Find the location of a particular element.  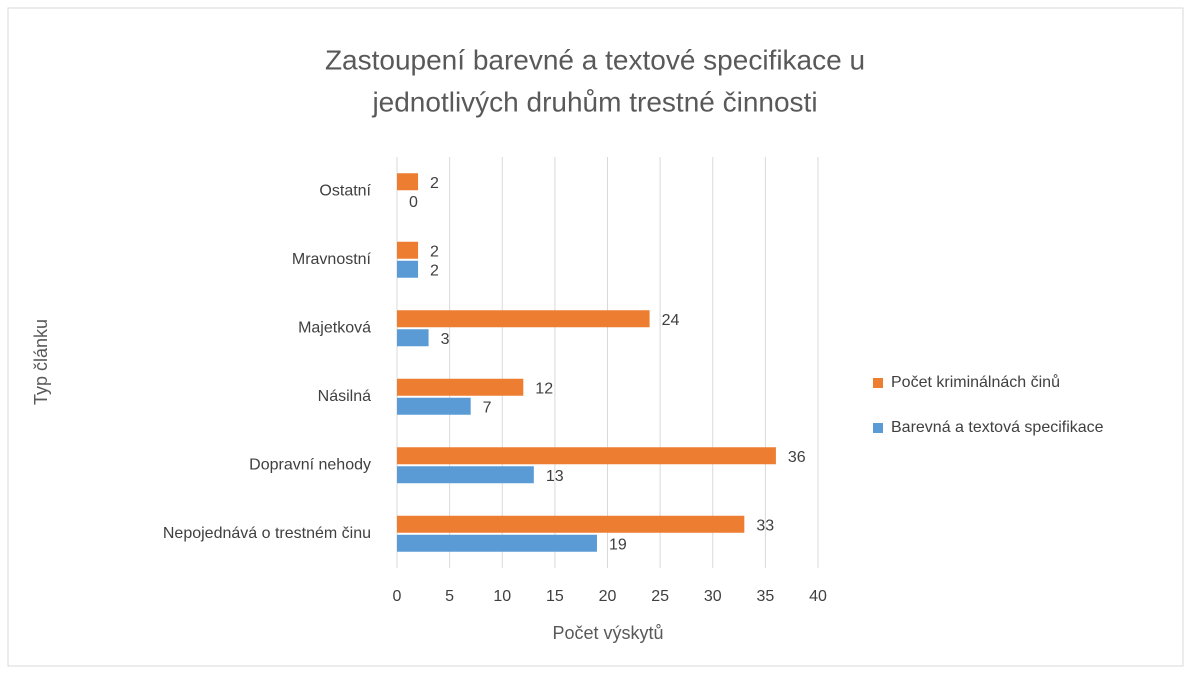

data-label: 33 is located at coordinates (765, 525).